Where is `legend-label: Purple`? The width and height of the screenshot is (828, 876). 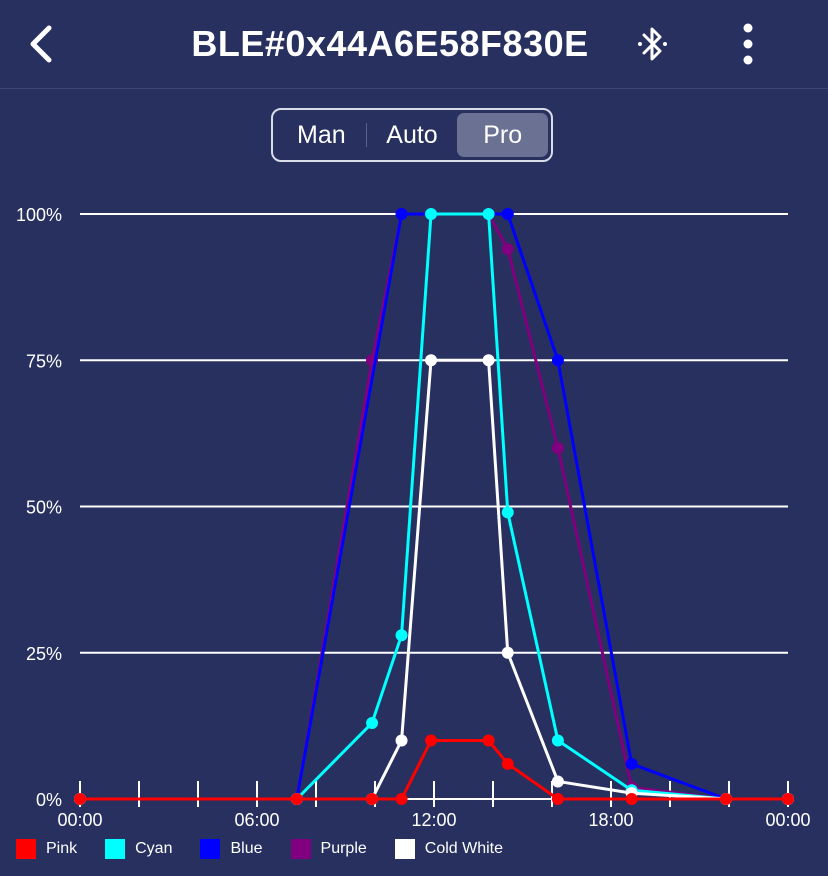
legend-label: Purple is located at coordinates (343, 848).